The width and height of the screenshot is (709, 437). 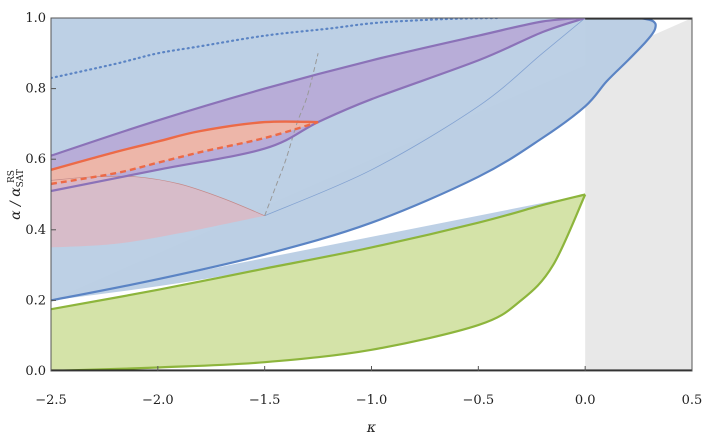 I want to click on y-tick-label: 0.2, so click(x=35, y=300).